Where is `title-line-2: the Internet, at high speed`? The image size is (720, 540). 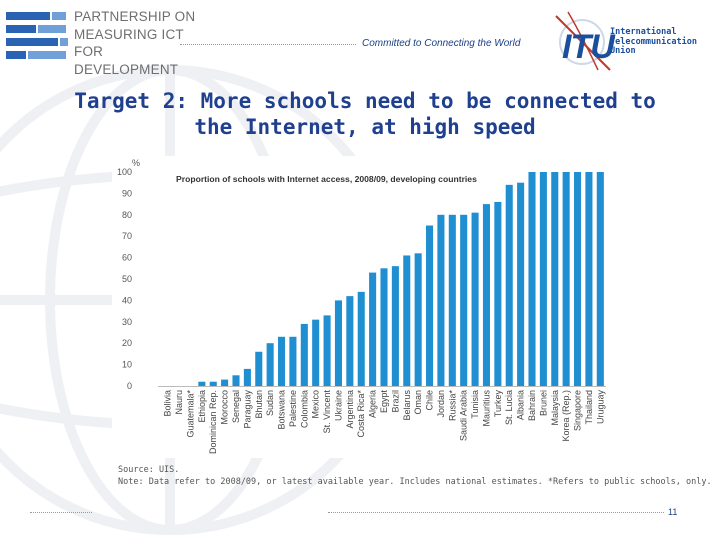 title-line-2: the Internet, at high speed is located at coordinates (365, 127).